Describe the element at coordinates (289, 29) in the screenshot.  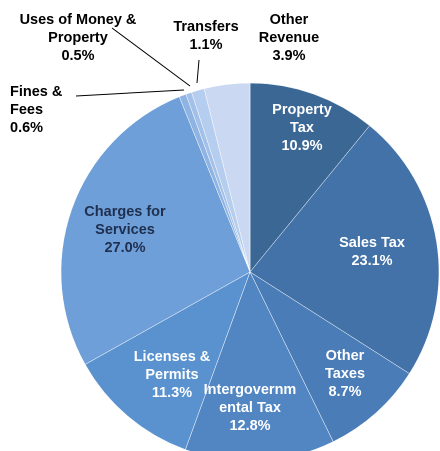
I see `category-name: Other Revenue` at that location.